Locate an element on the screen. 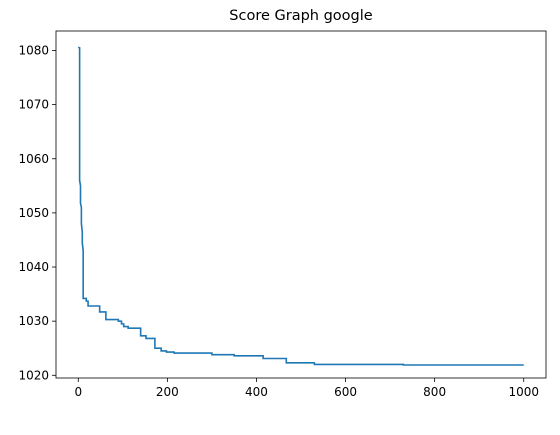 This screenshot has width=560, height=435. chart-title: Score Graph google is located at coordinates (300, 16).